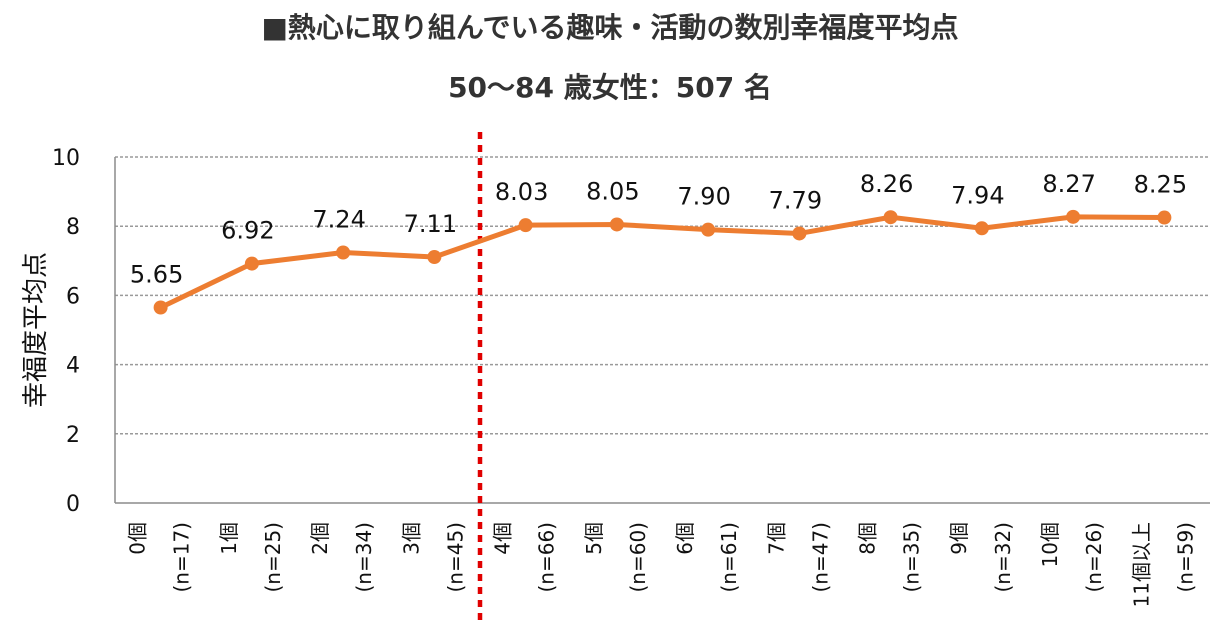 This screenshot has height=633, width=1220. What do you see at coordinates (1141, 564) in the screenshot?
I see `x-category-label: 11個以上` at bounding box center [1141, 564].